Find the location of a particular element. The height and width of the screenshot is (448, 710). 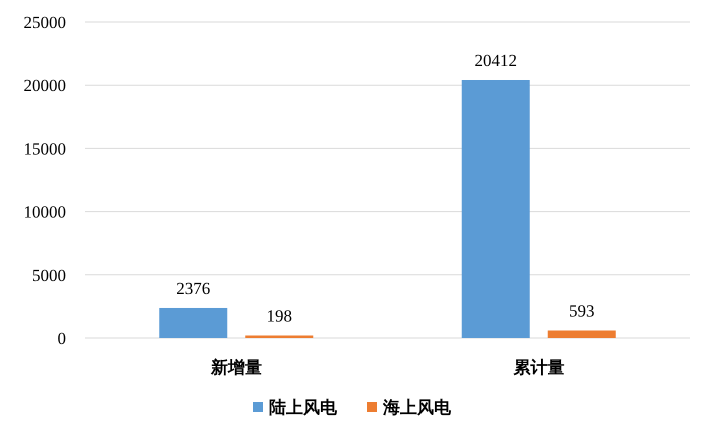

y-tick-label: 10000 is located at coordinates (45, 212).